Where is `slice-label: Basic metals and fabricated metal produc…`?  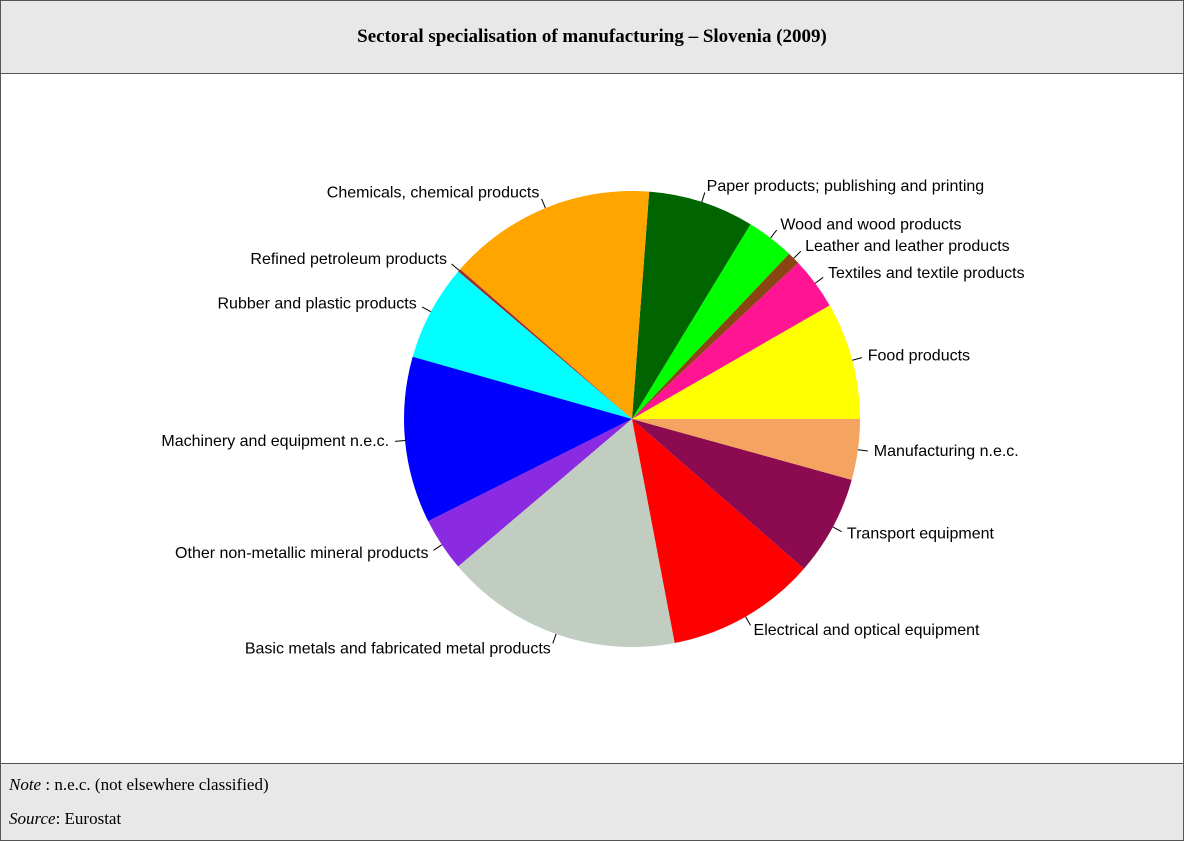 slice-label: Basic metals and fabricated metal produc… is located at coordinates (398, 648).